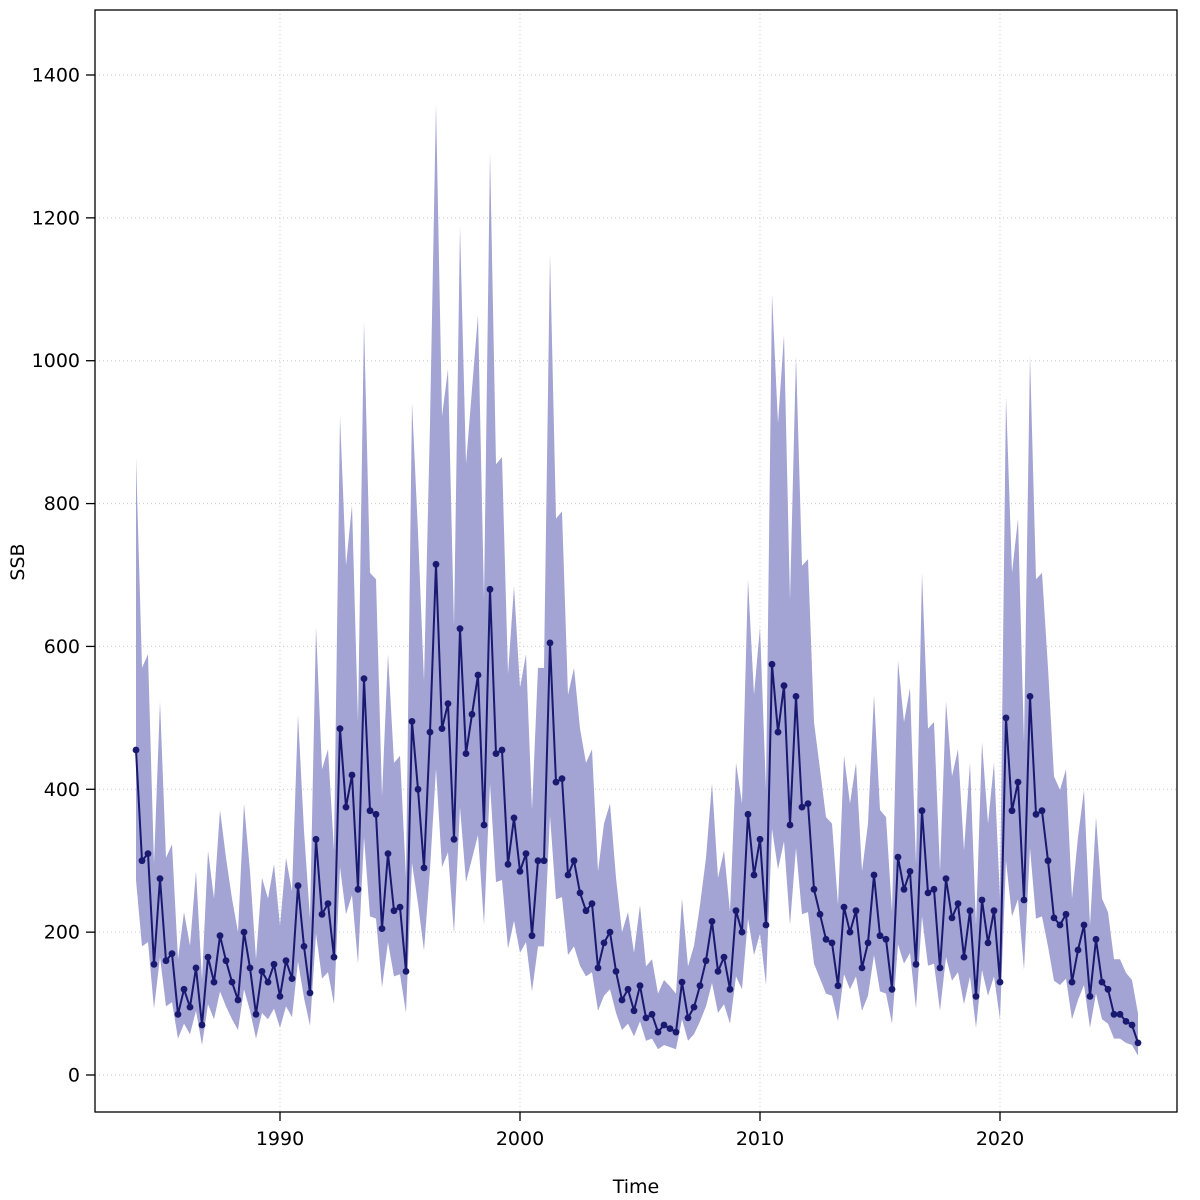 Image resolution: width=1200 pixels, height=1200 pixels. I want to click on x-tick-label: 2000, so click(520, 1139).